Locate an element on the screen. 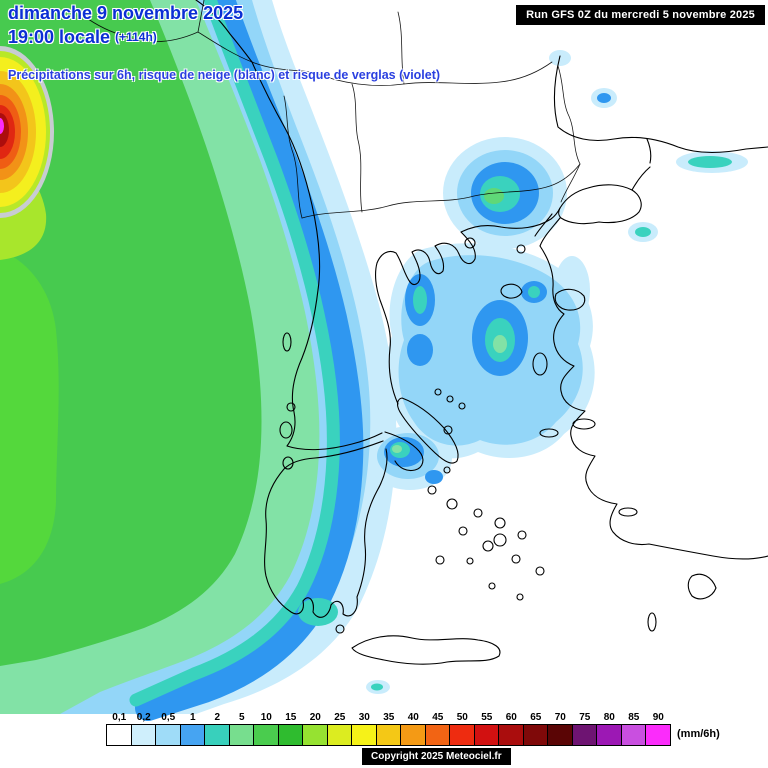 Image resolution: width=768 pixels, height=768 pixels. legend-cell: 20 is located at coordinates (315, 728).